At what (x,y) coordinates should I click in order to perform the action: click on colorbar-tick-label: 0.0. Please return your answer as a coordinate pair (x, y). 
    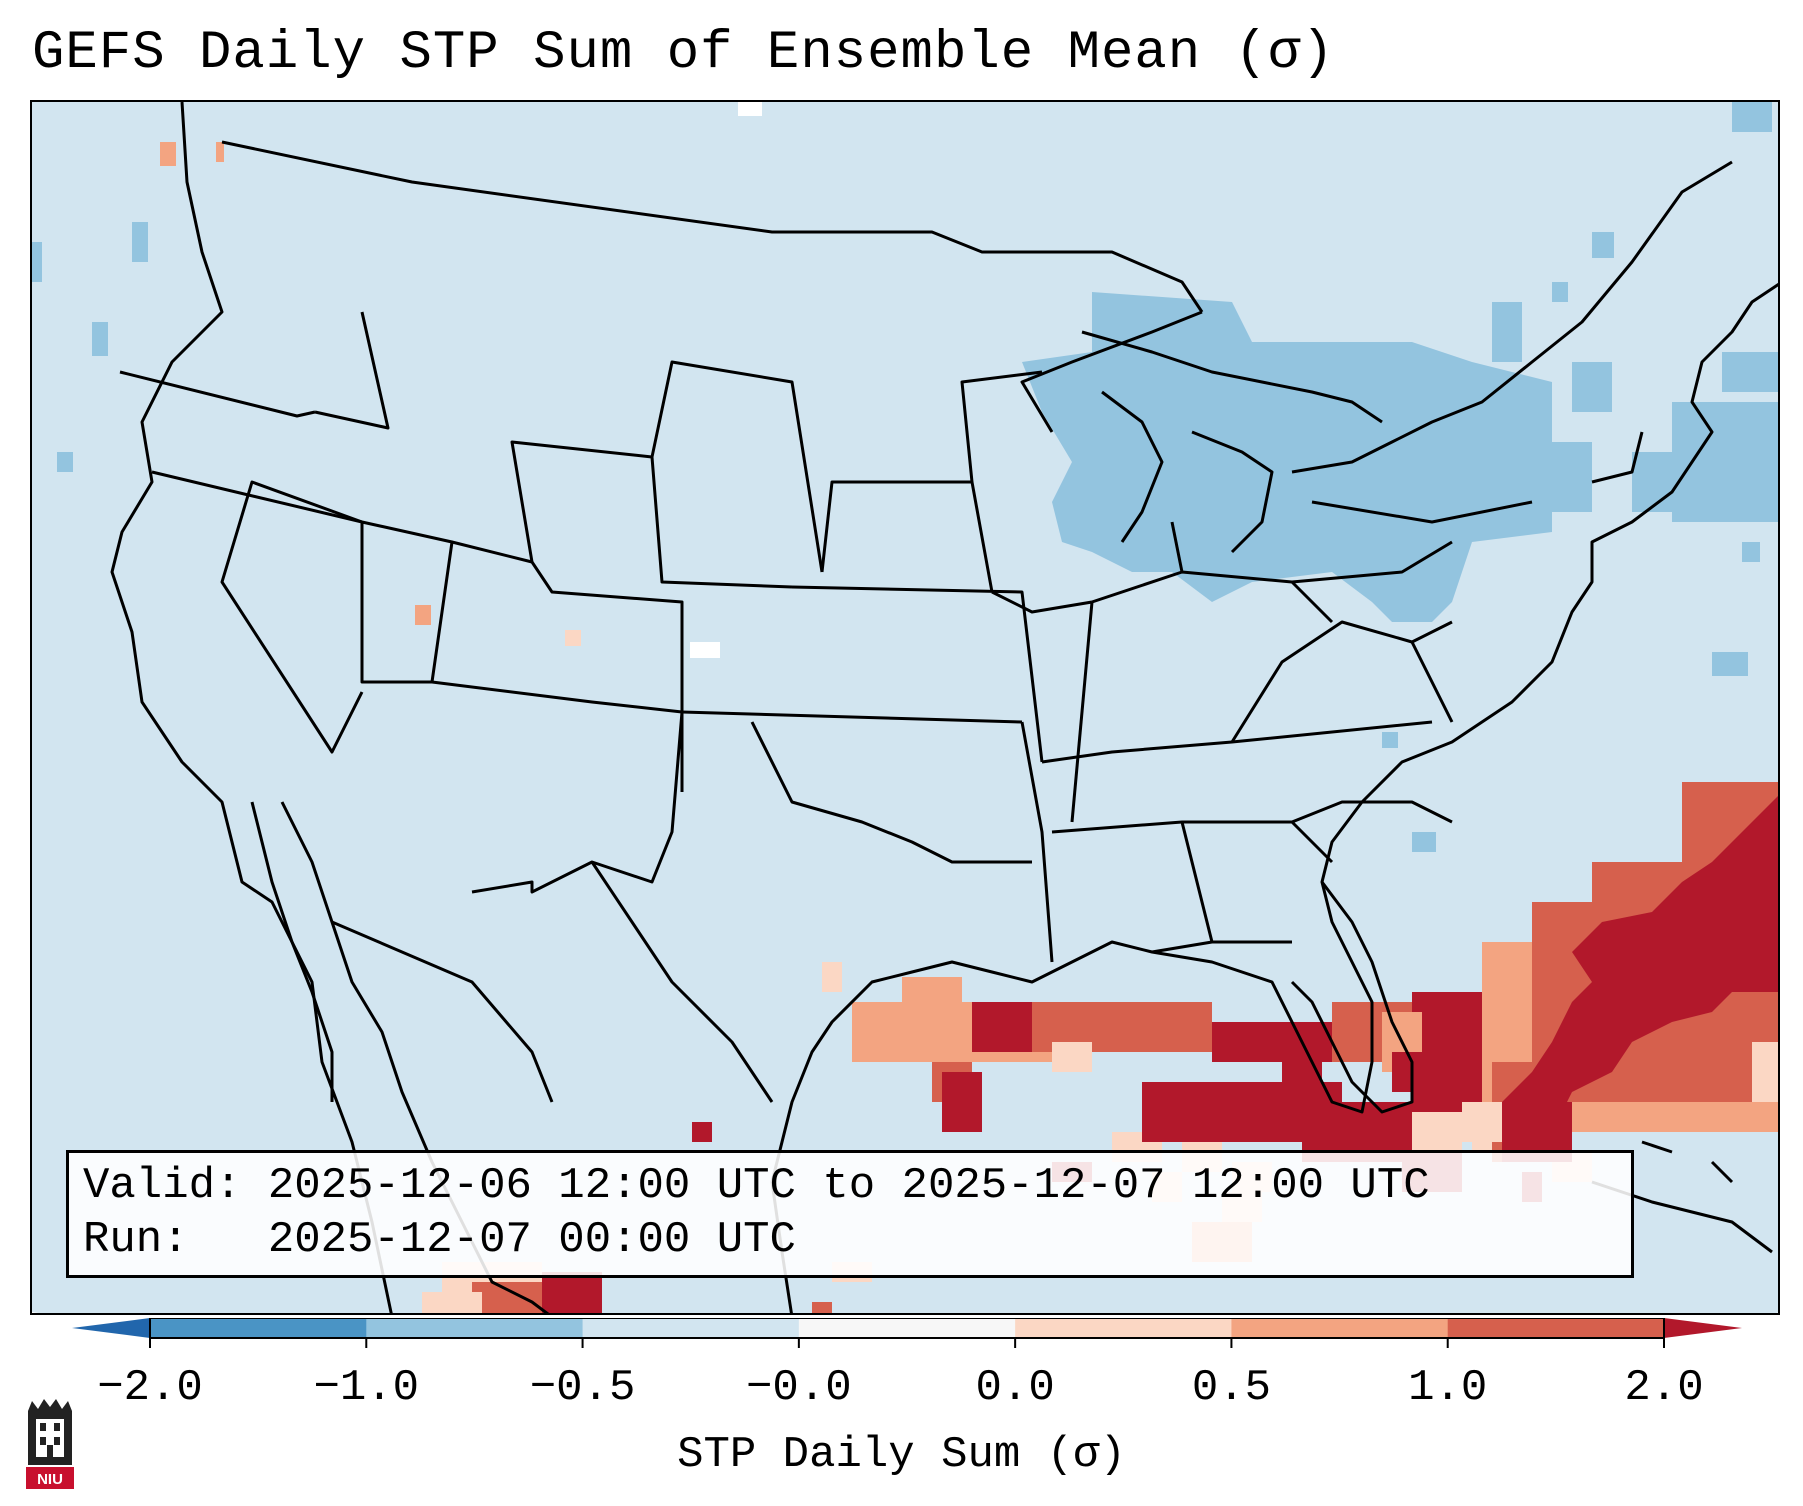
    Looking at the image, I should click on (1015, 1388).